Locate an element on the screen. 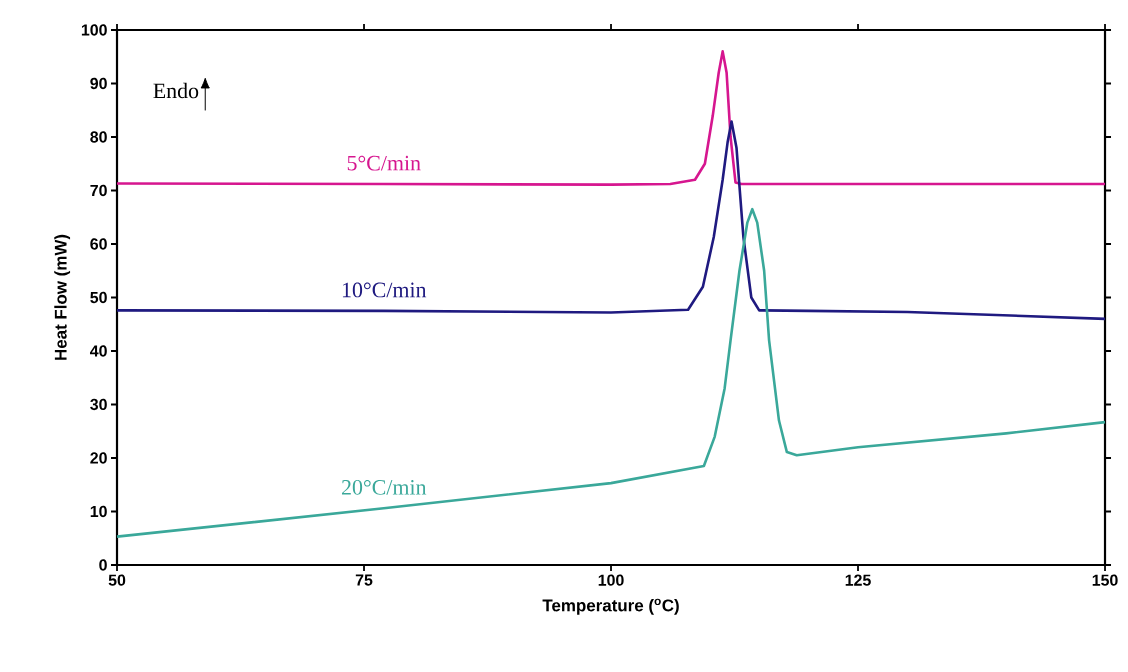  series-label: 5°C/min is located at coordinates (384, 163).